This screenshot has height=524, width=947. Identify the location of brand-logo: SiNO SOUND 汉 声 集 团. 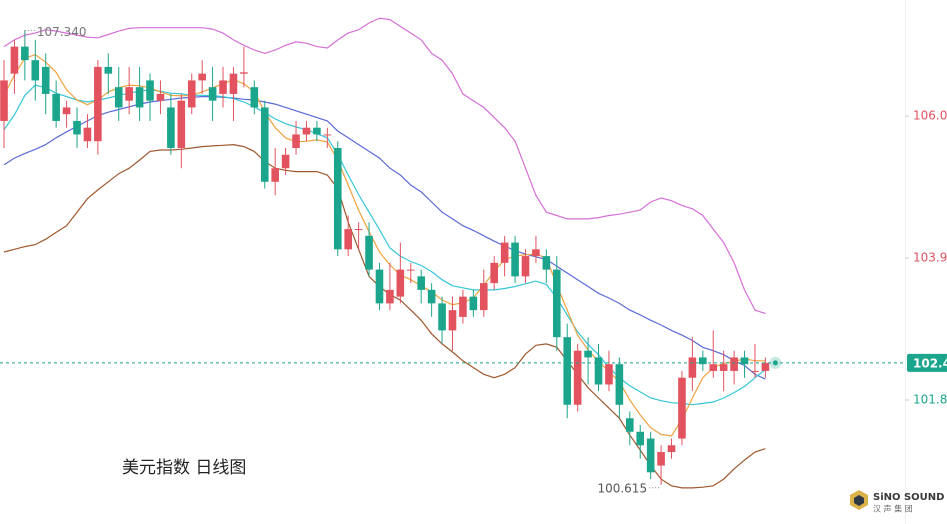
(897, 502).